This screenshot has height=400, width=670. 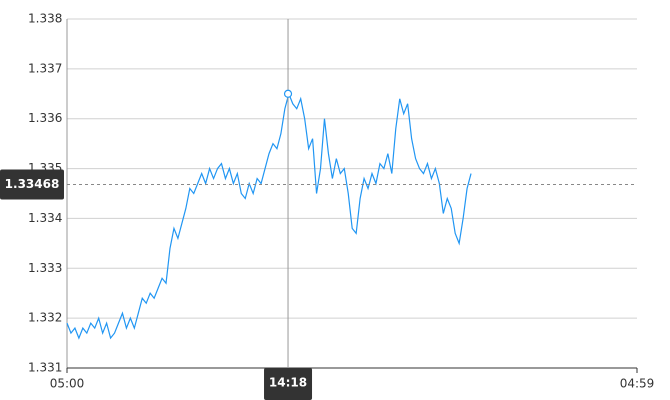 What do you see at coordinates (45, 268) in the screenshot?
I see `y-tick-label: 1.333` at bounding box center [45, 268].